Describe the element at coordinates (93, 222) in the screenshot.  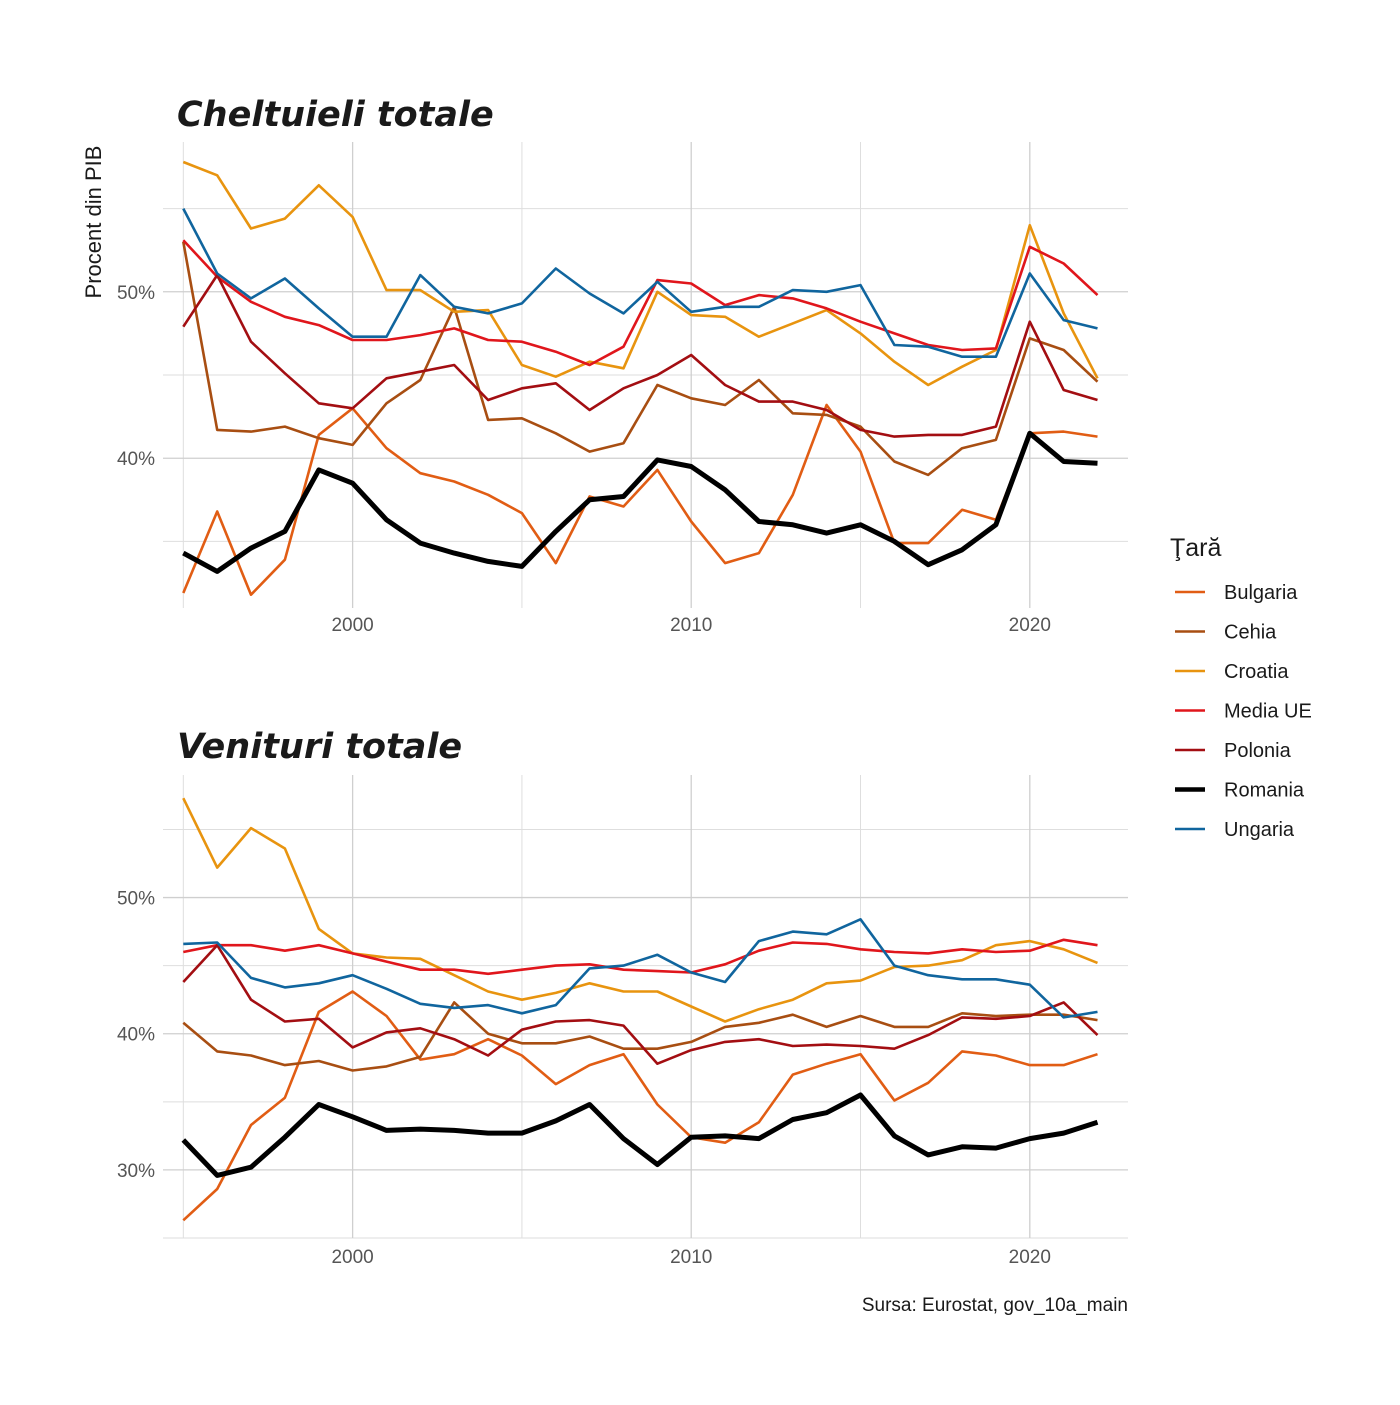
I see `y-axis-label: Procent din PIB` at that location.